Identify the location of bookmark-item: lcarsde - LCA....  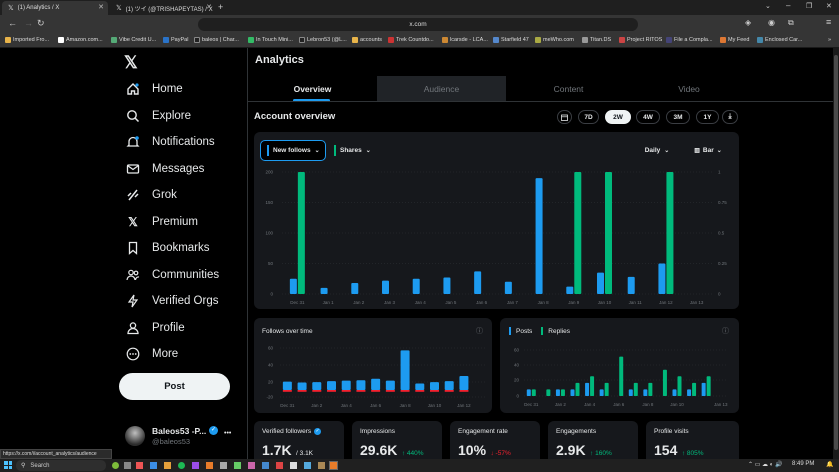
(465, 40).